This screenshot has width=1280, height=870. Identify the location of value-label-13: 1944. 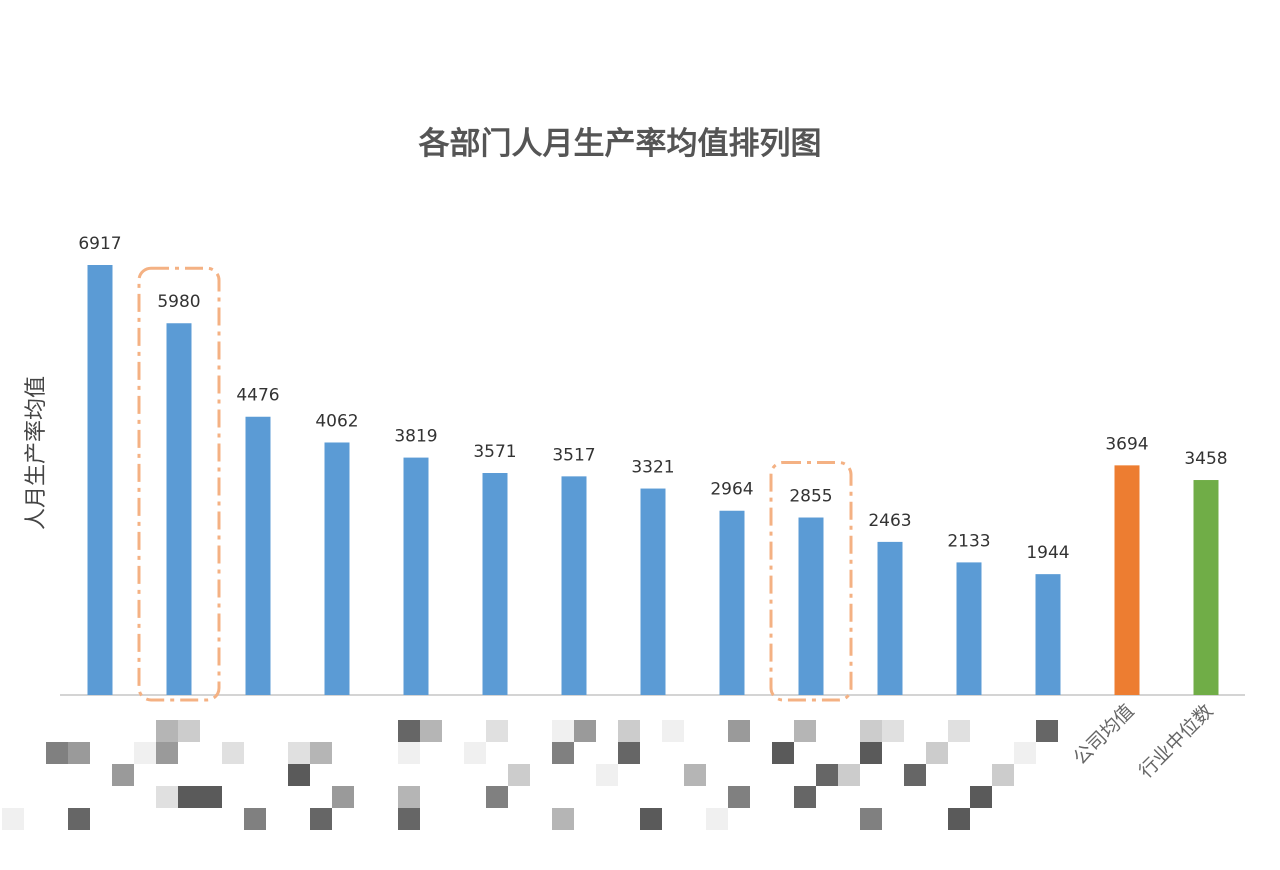
(1047, 553).